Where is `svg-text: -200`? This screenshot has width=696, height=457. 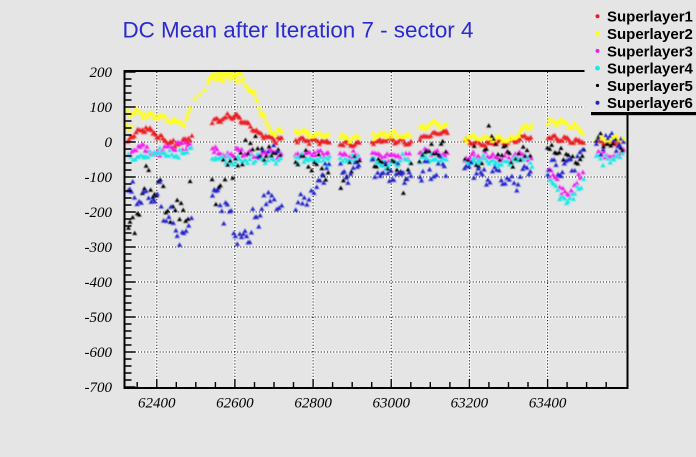
svg-text: -200 is located at coordinates (99, 213).